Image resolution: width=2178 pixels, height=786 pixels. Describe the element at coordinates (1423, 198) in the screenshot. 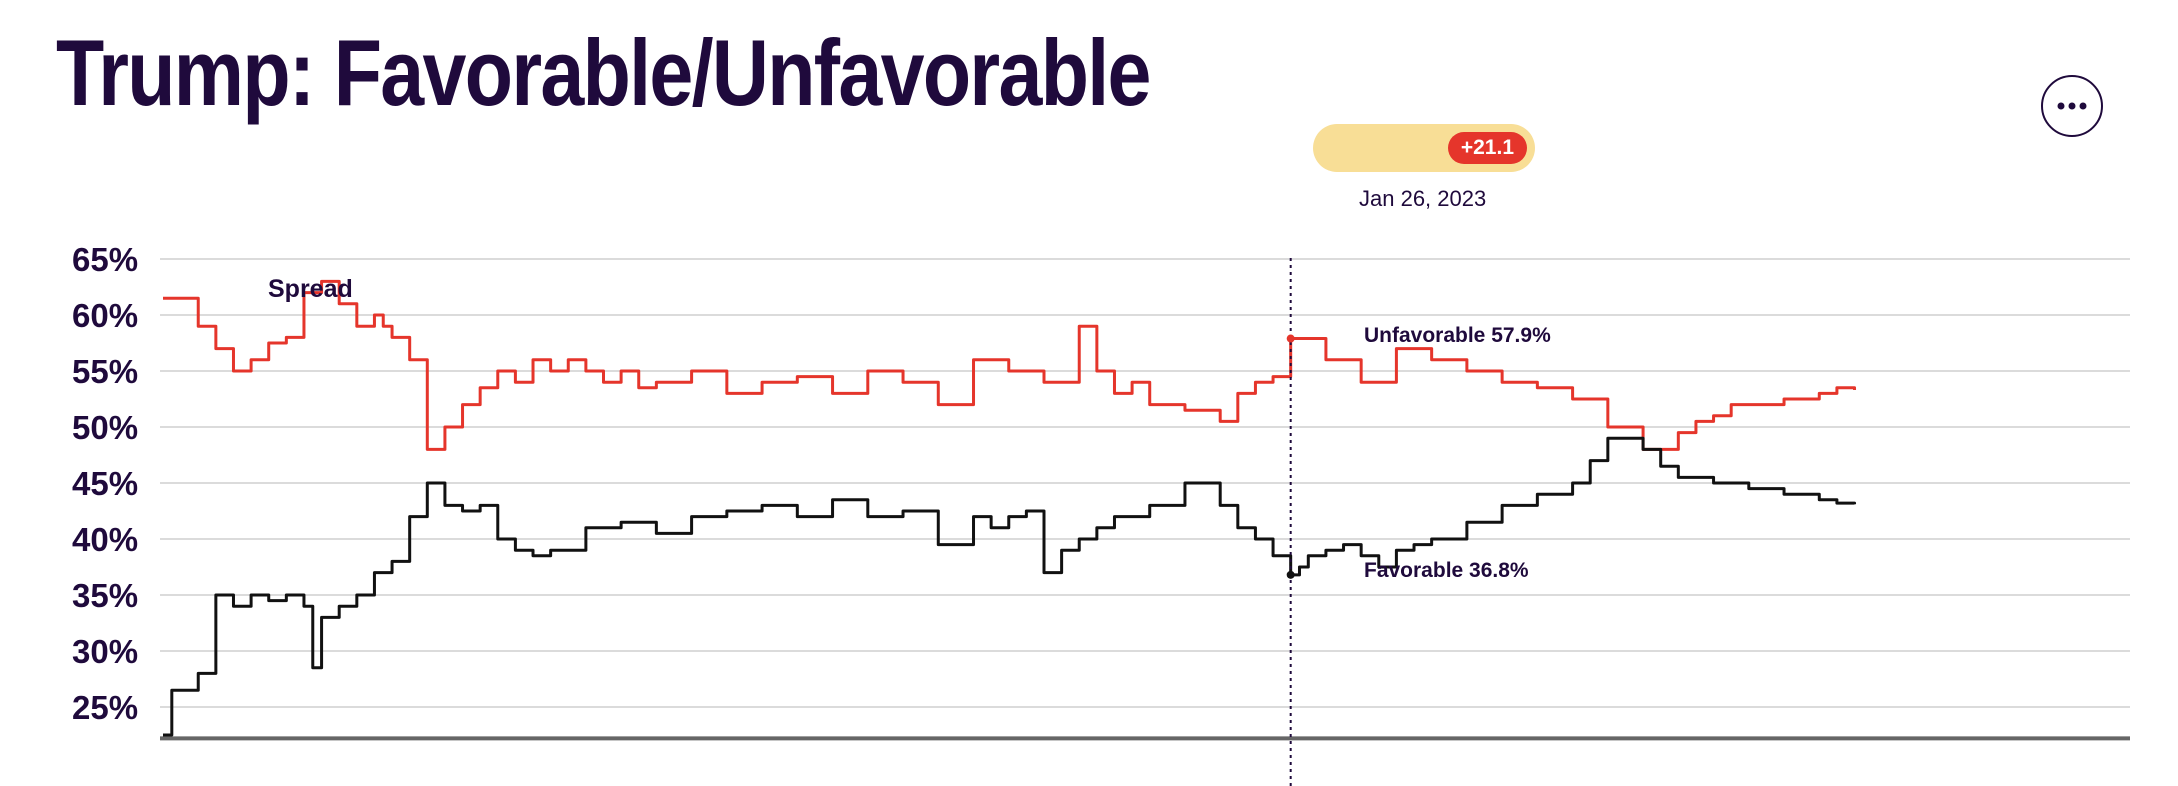

I see `hover-date-label: Jan 26, 2023` at that location.